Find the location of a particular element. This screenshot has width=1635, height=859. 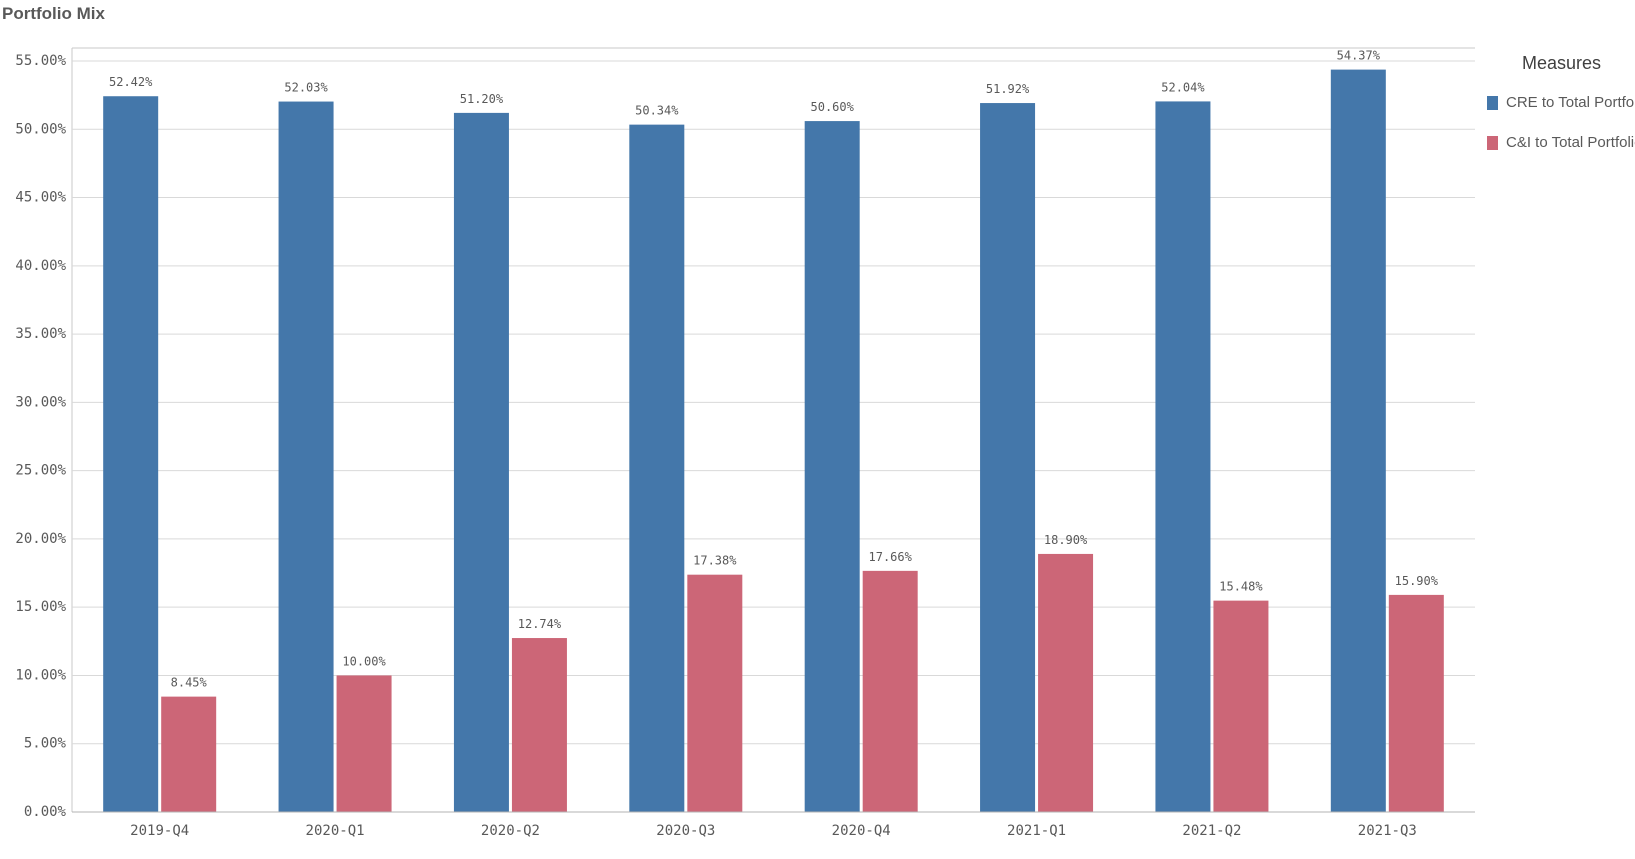

y-tick-label: 25.00% is located at coordinates (40, 471).